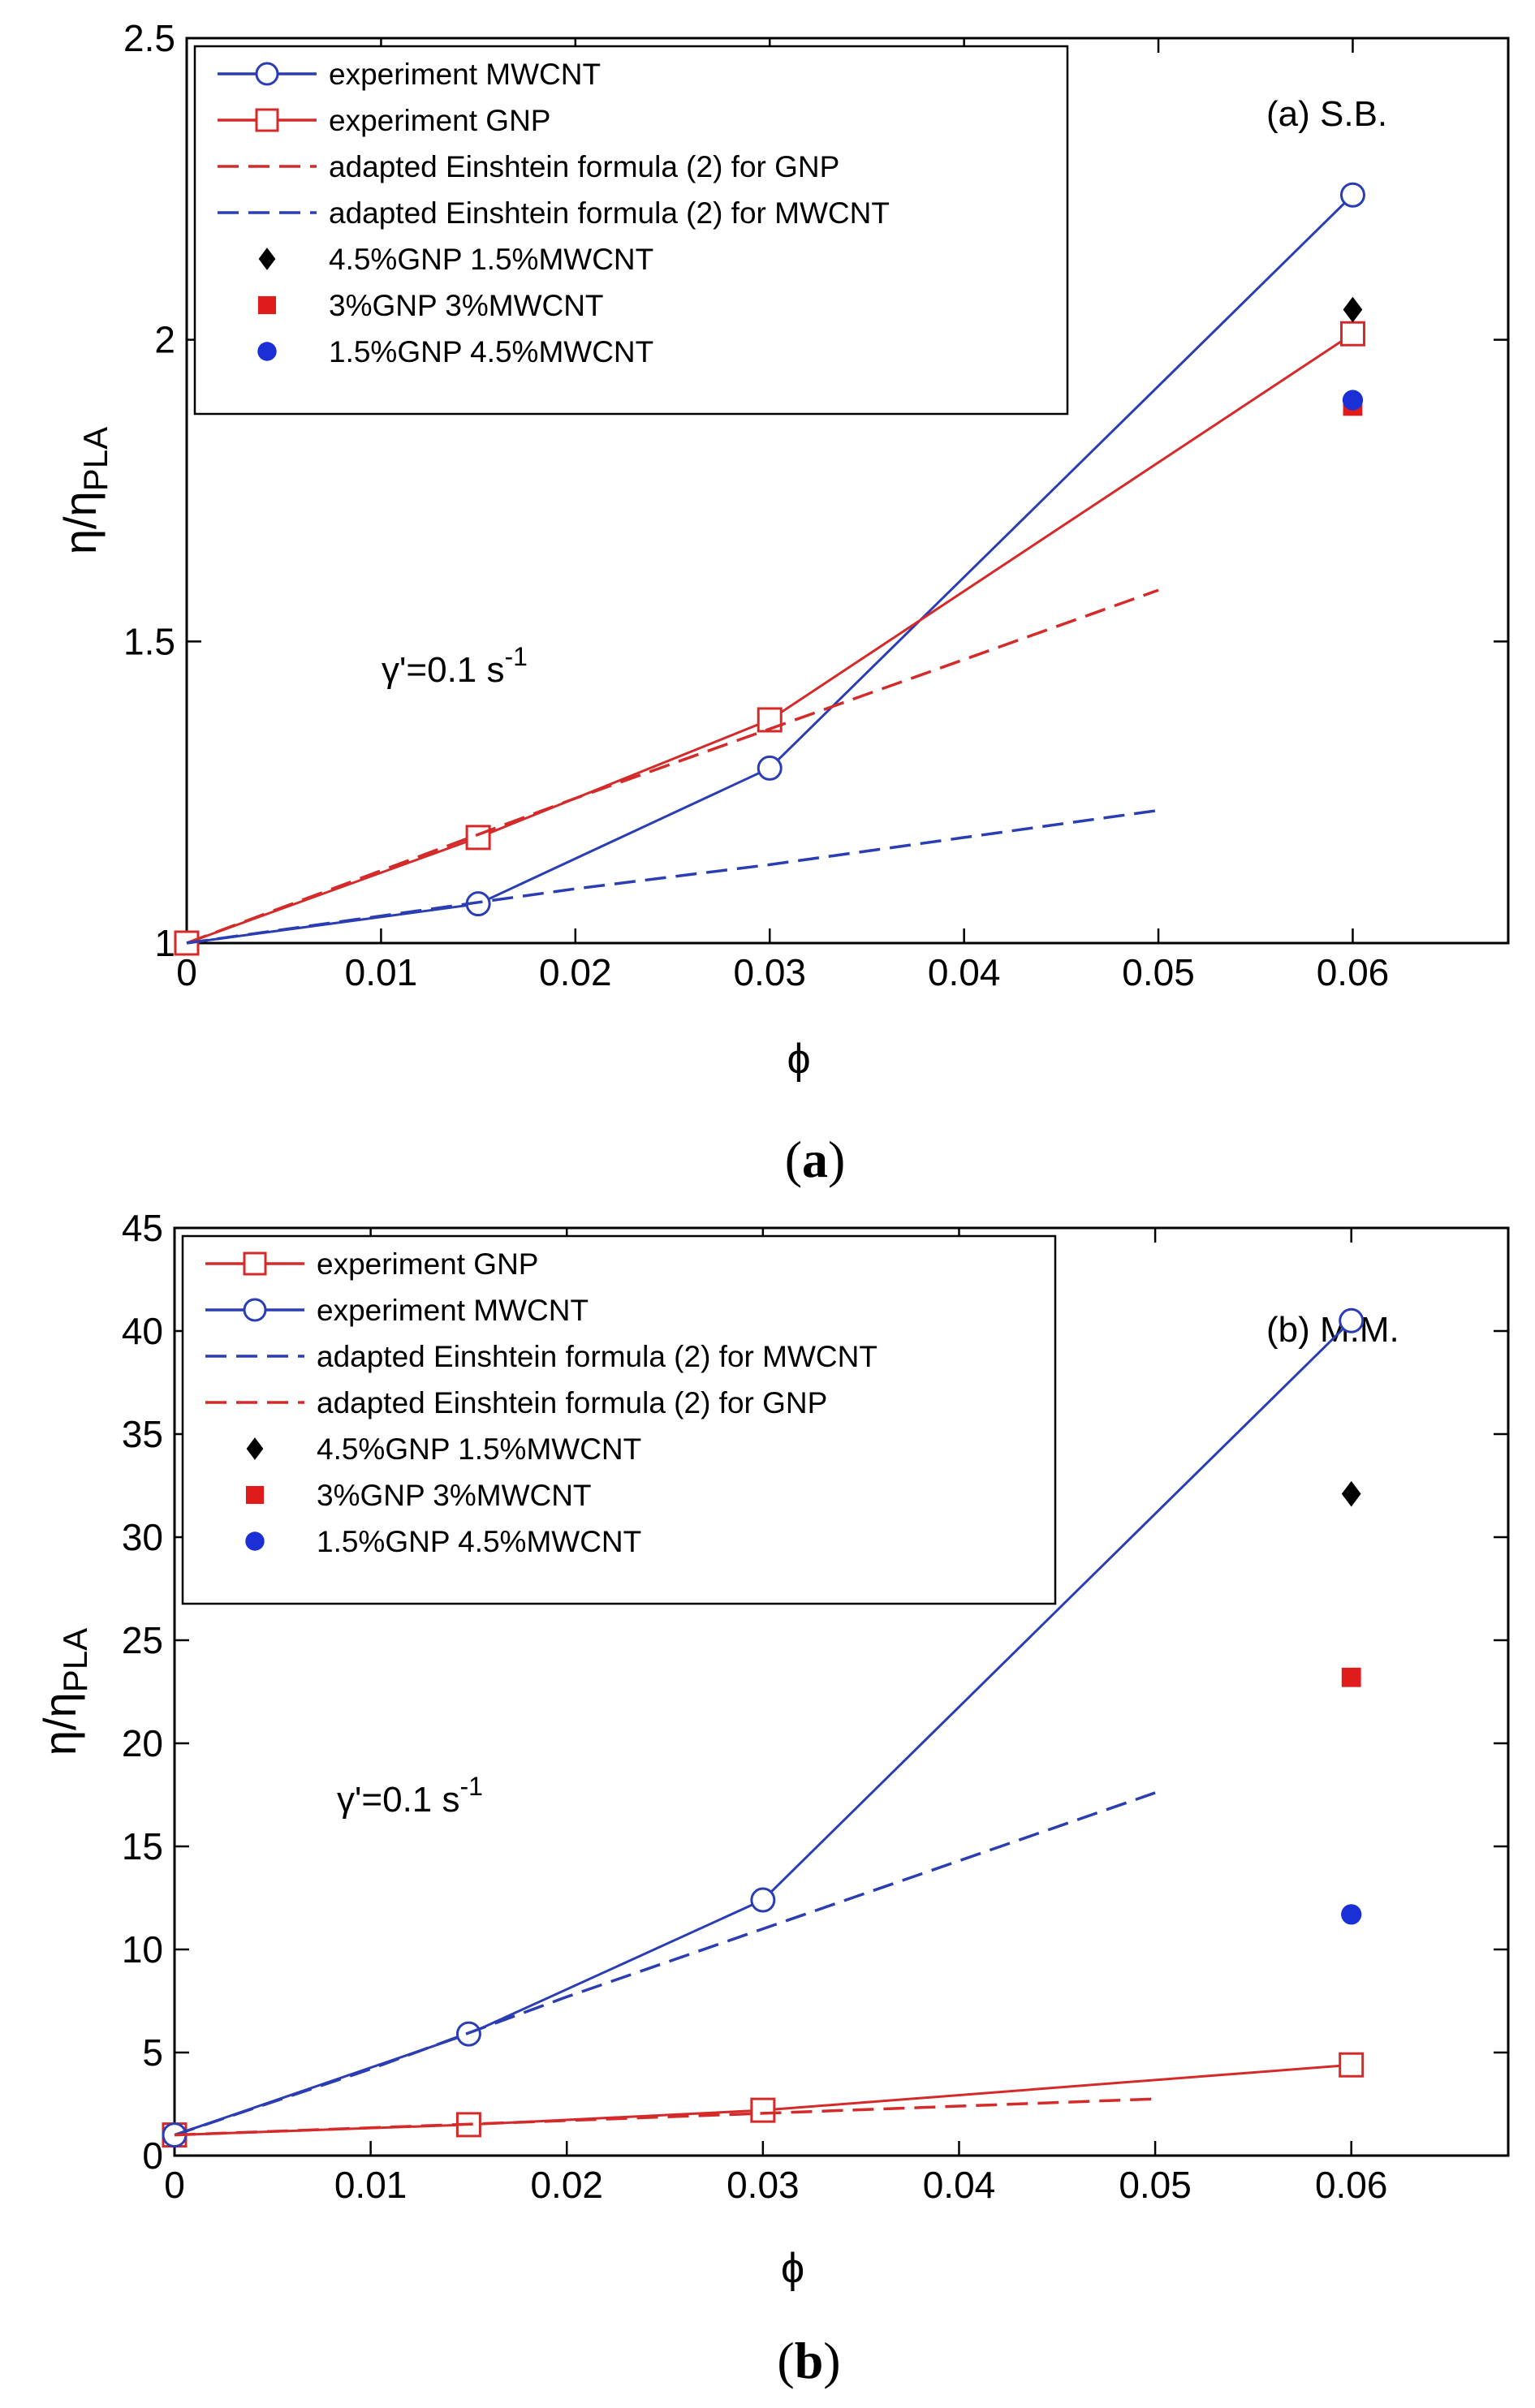 Image resolution: width=1535 pixels, height=2408 pixels. I want to click on y-tick-label: 1, so click(164, 943).